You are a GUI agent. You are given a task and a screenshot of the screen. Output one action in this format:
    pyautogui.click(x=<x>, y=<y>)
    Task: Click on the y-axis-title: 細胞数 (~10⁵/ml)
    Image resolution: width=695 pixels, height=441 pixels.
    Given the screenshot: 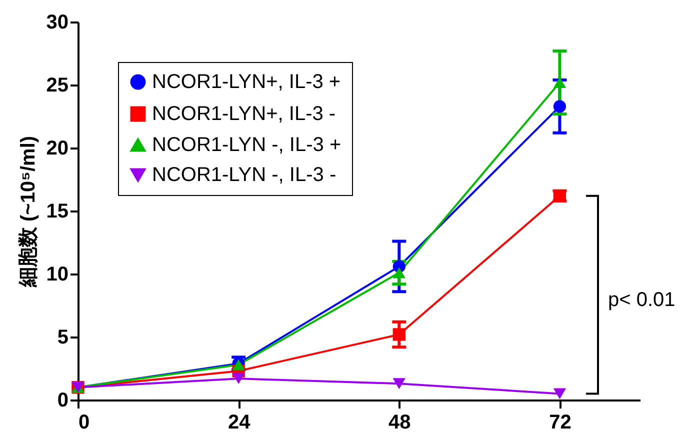 What is the action you would take?
    pyautogui.click(x=28, y=212)
    